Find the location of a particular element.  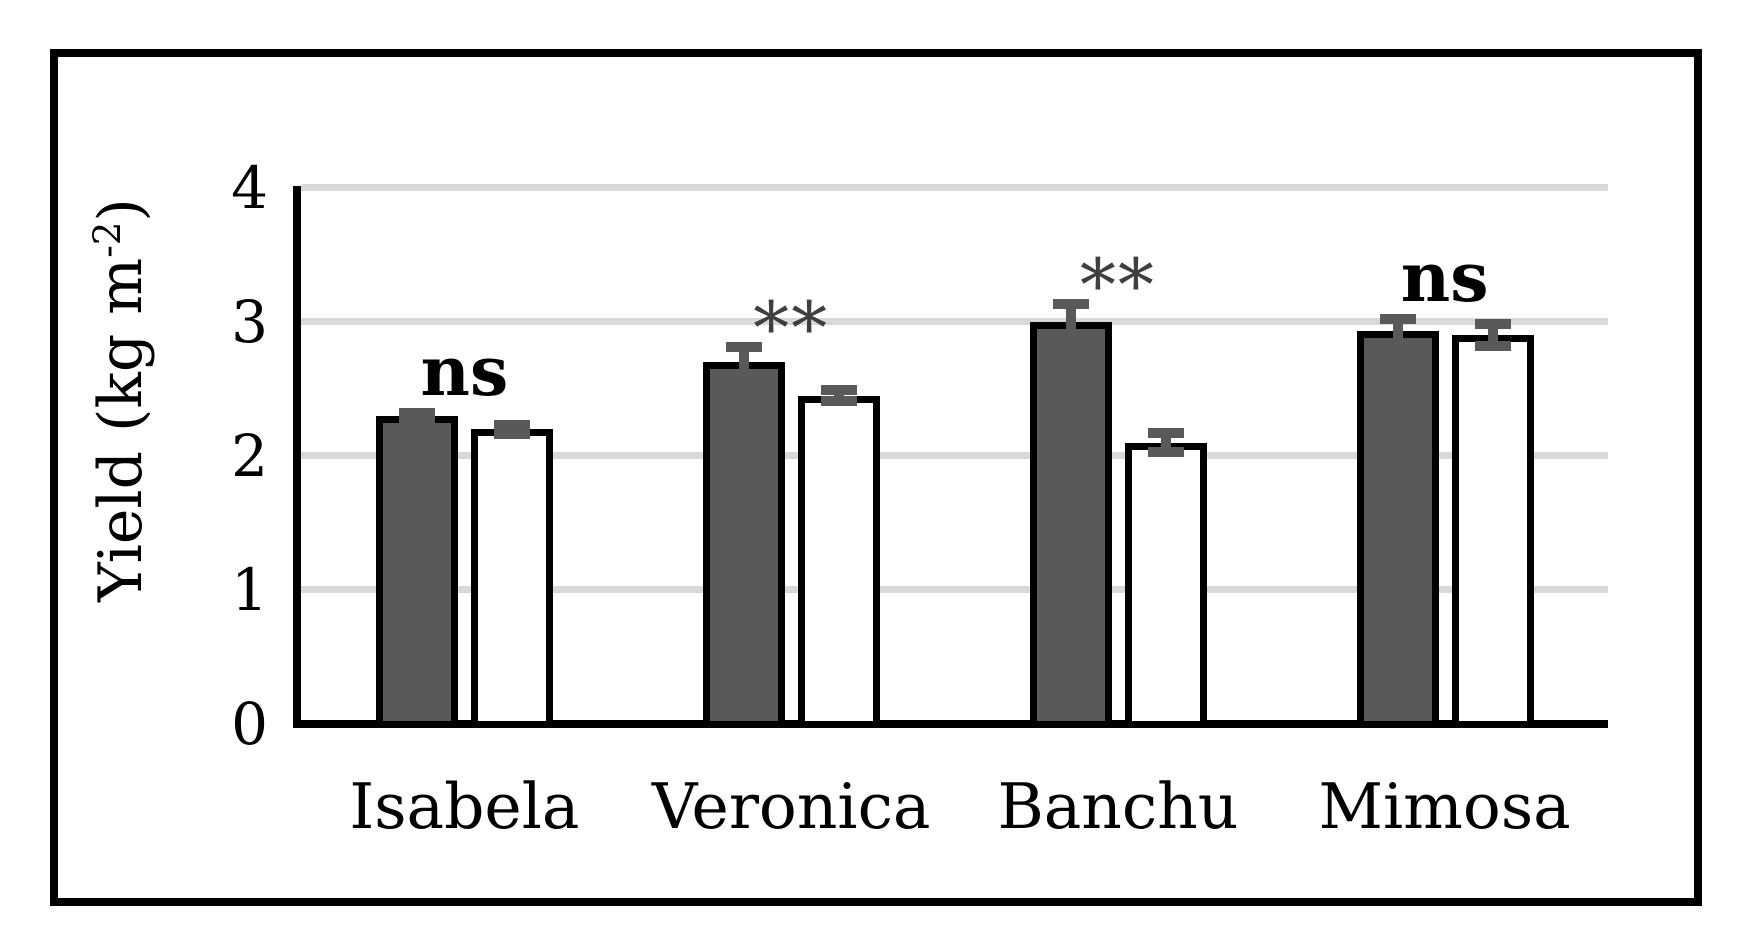

significance-label-mimosa: ns is located at coordinates (1444, 278).